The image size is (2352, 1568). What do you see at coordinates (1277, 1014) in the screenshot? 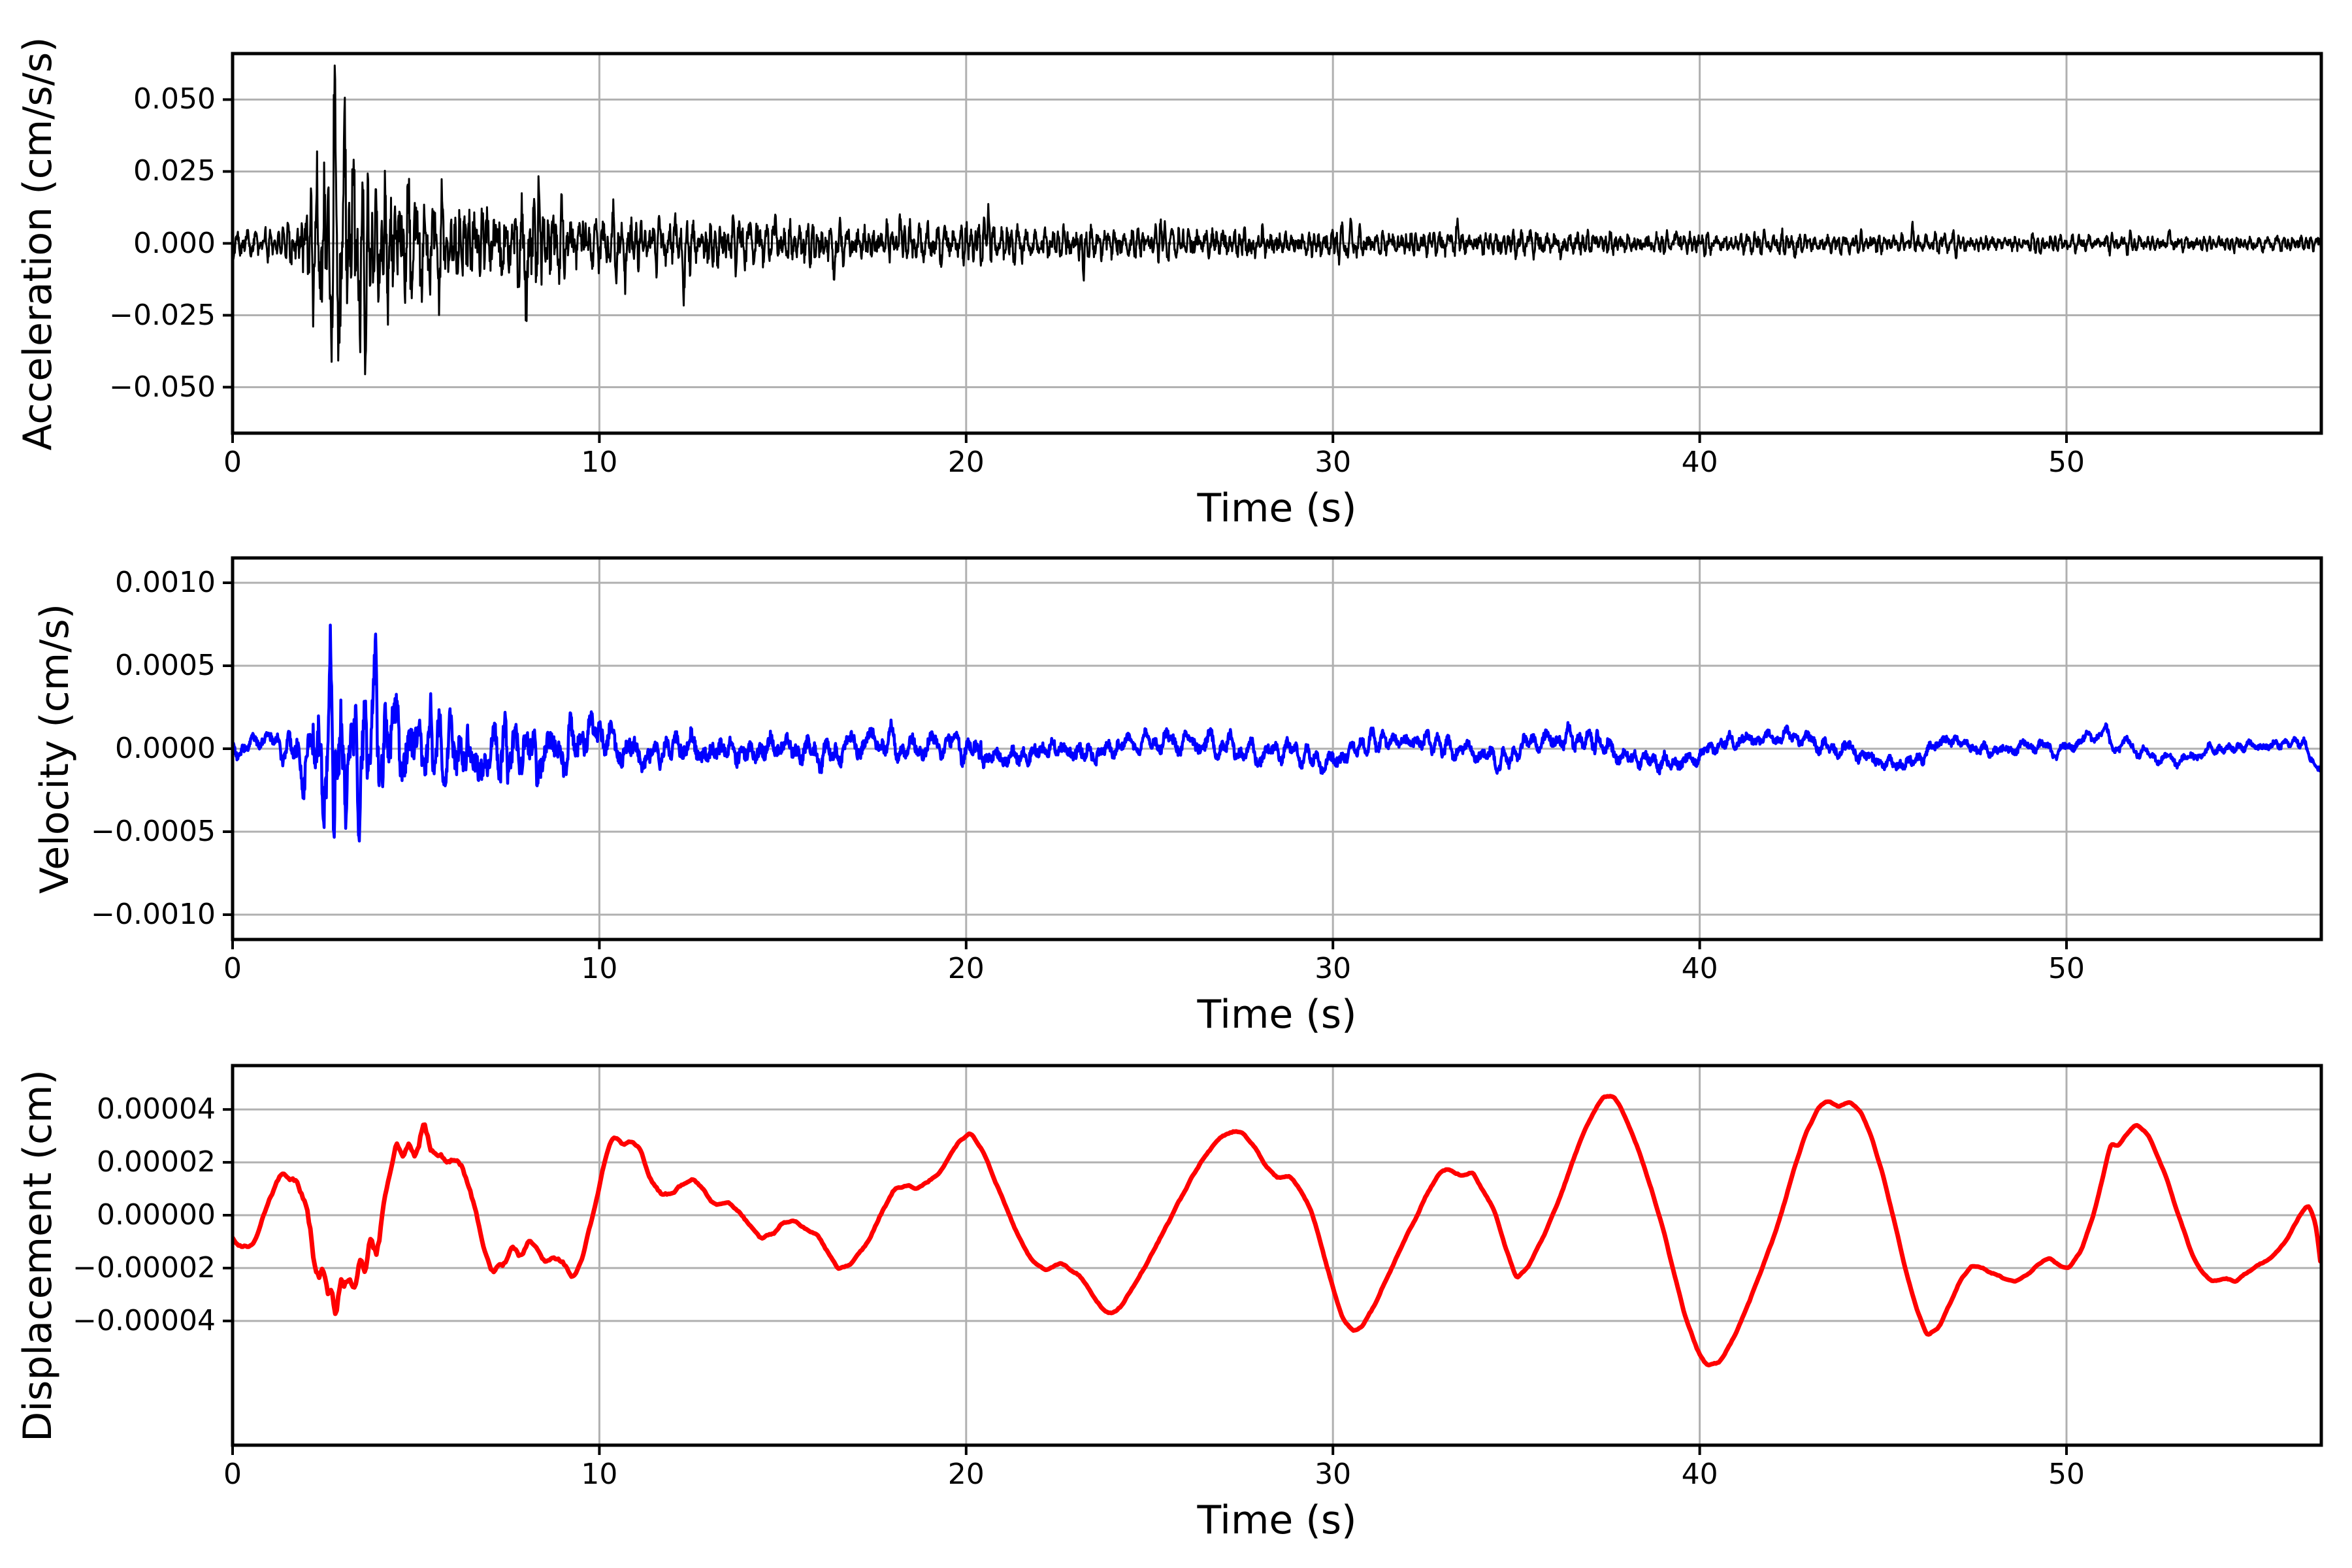
I see `velocity-x-axis-label: Time (s)` at bounding box center [1277, 1014].